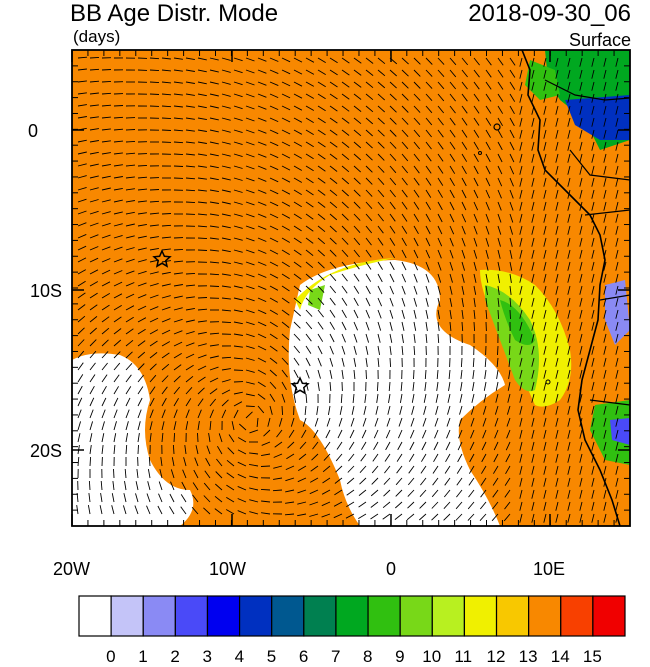 The height and width of the screenshot is (667, 650). I want to click on colorbar-label: 2, so click(175, 656).